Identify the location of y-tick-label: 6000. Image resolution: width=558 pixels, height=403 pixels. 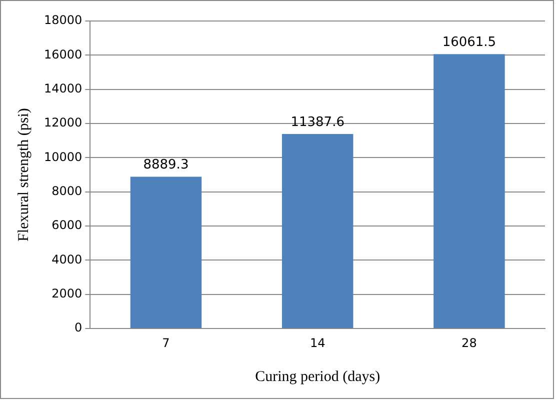
(67, 225).